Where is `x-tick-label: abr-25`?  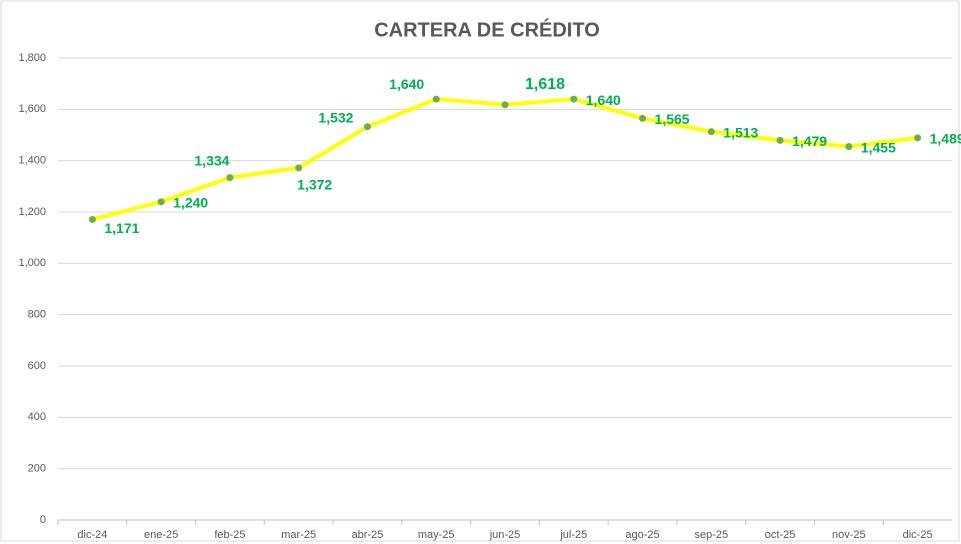
x-tick-label: abr-25 is located at coordinates (368, 535).